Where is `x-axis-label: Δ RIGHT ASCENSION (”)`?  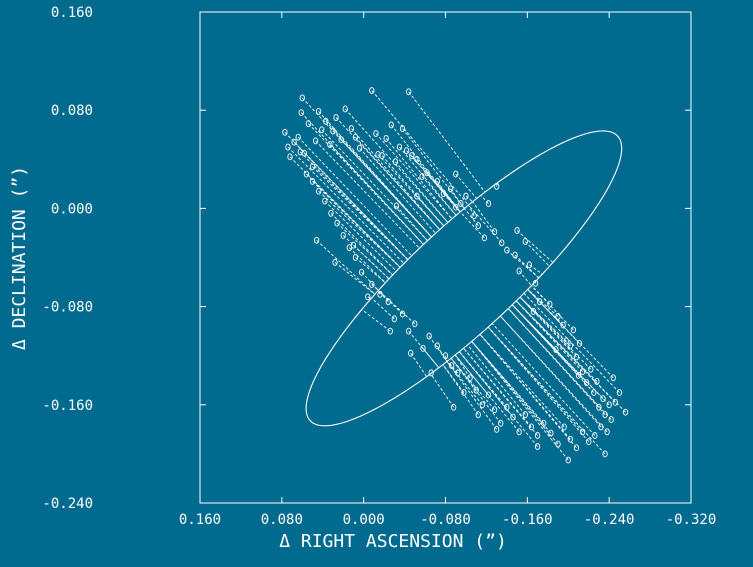 x-axis-label: Δ RIGHT ASCENSION (”) is located at coordinates (393, 541).